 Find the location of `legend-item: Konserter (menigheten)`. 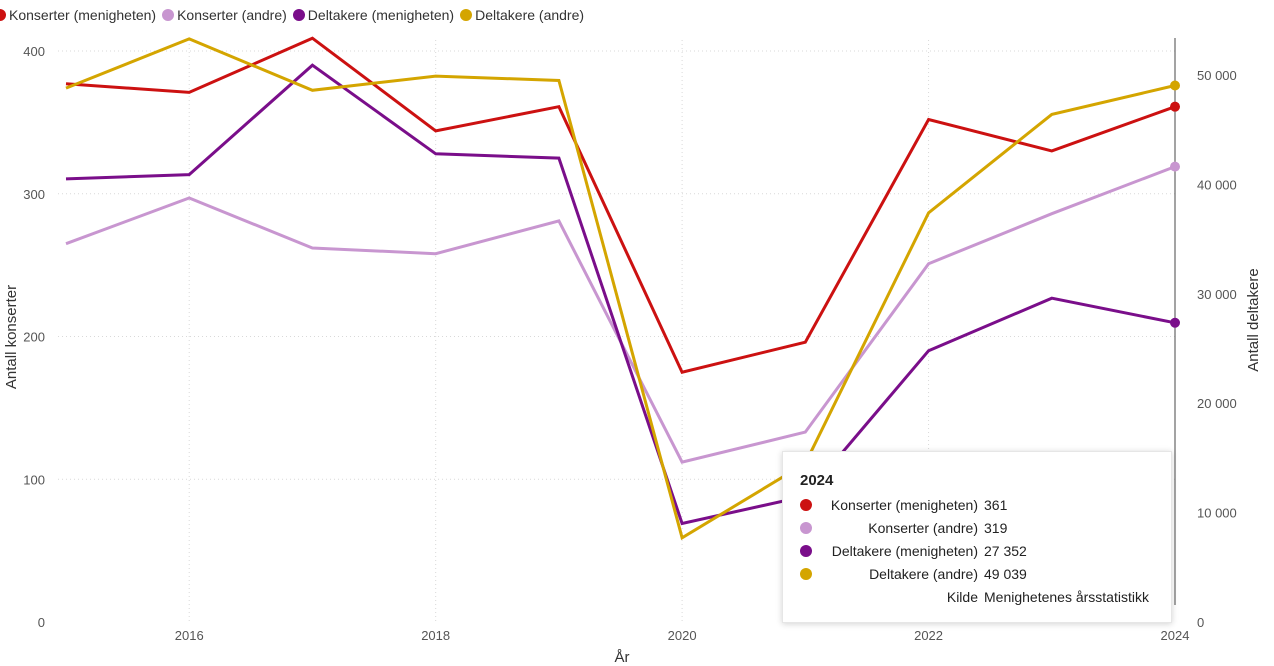

legend-item: Konserter (menigheten) is located at coordinates (78, 15).